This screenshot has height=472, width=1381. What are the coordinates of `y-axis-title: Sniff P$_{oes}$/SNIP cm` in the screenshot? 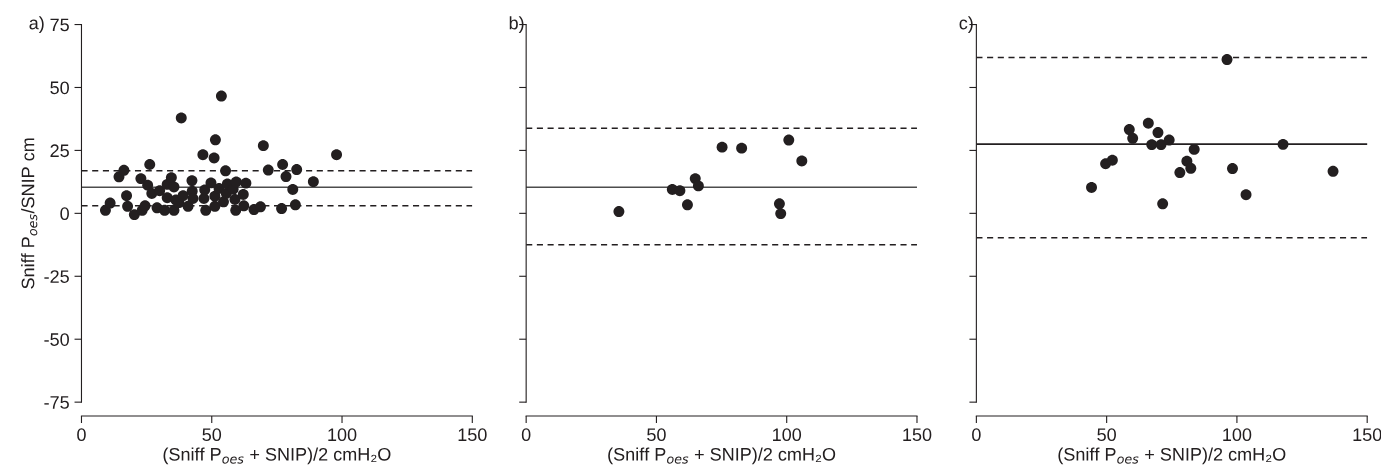 It's located at (29, 213).